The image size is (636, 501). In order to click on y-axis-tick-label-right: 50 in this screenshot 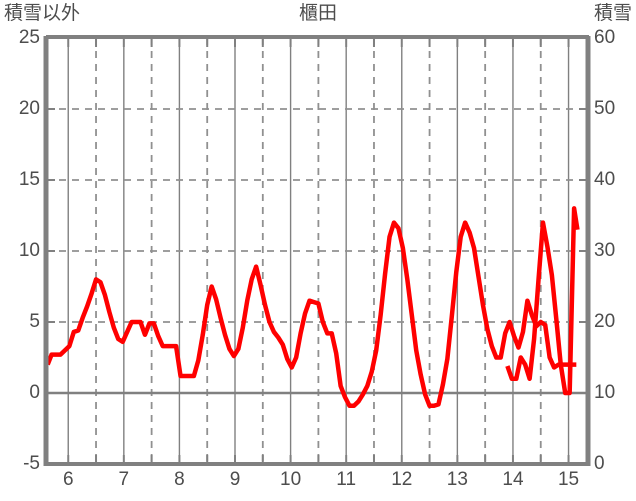, I will do `click(605, 108)`.